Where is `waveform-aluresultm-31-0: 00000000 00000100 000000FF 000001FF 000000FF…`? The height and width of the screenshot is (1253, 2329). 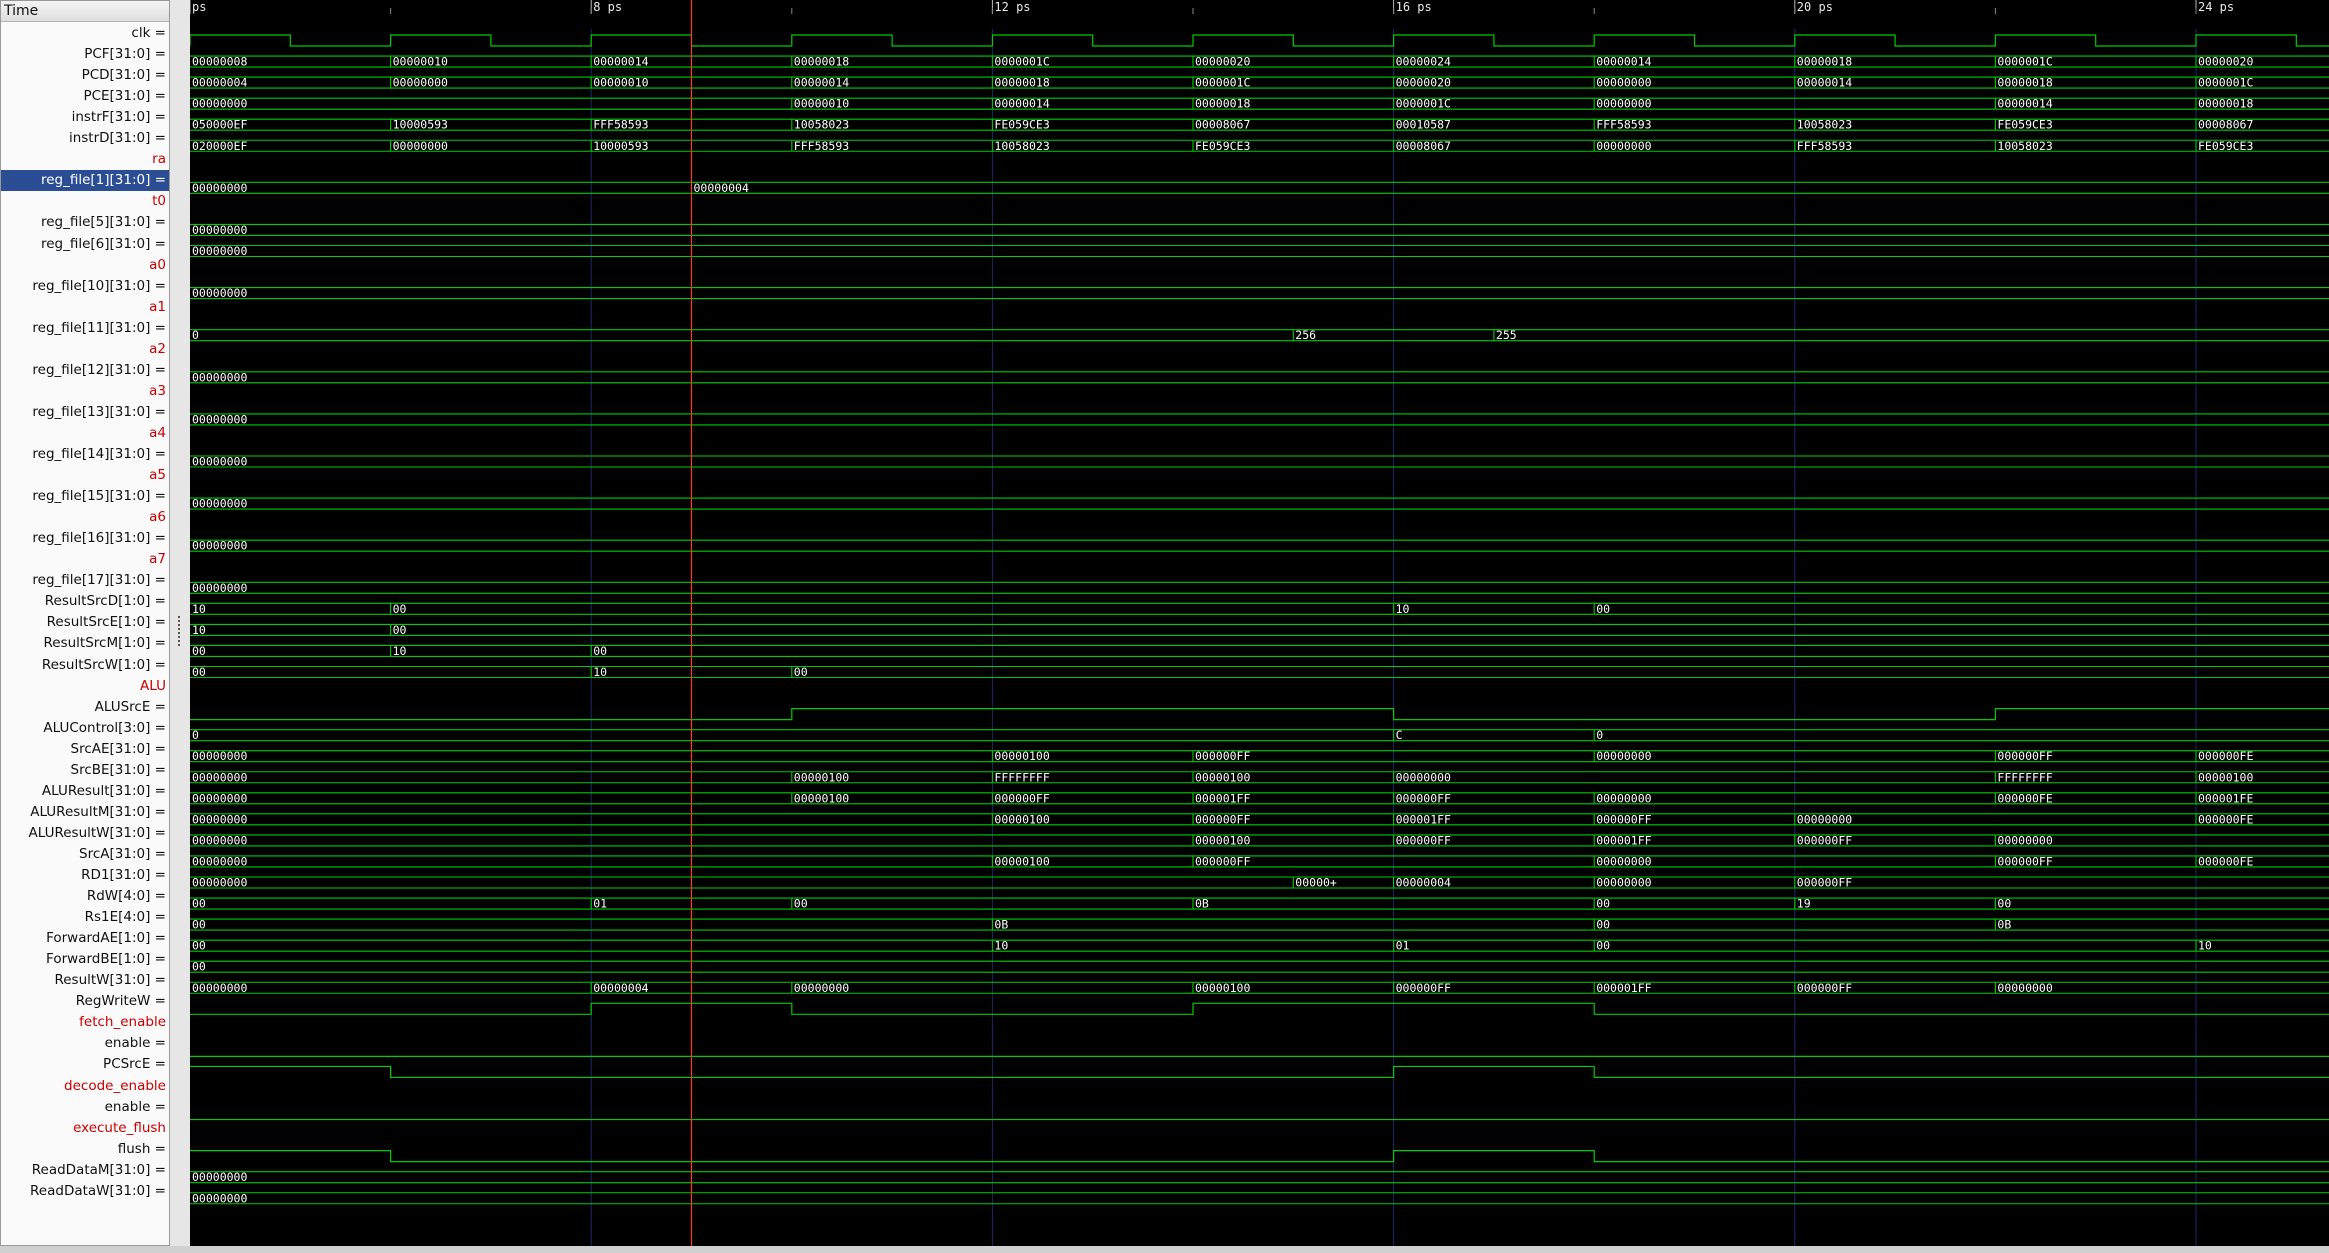 waveform-aluresultm-31-0: 00000000 00000100 000000FF 000001FF 000000FF… is located at coordinates (1259, 819).